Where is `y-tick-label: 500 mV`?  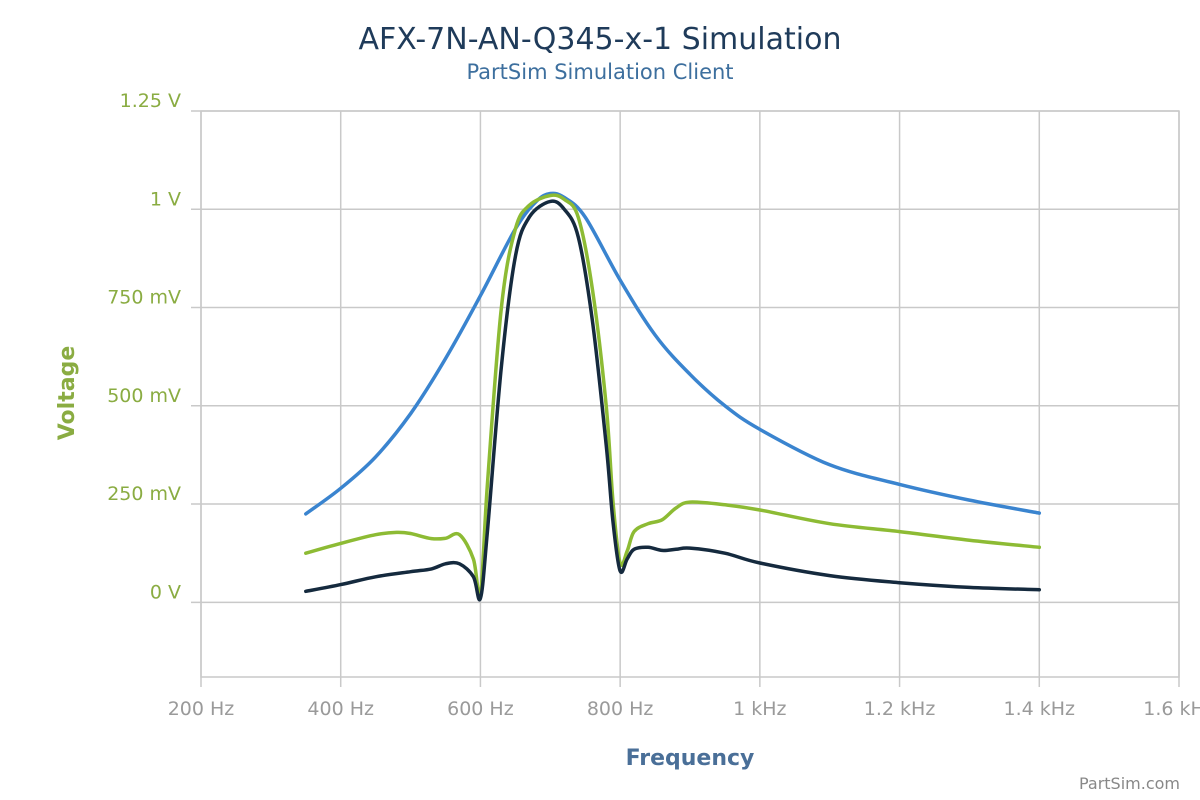 y-tick-label: 500 mV is located at coordinates (144, 396).